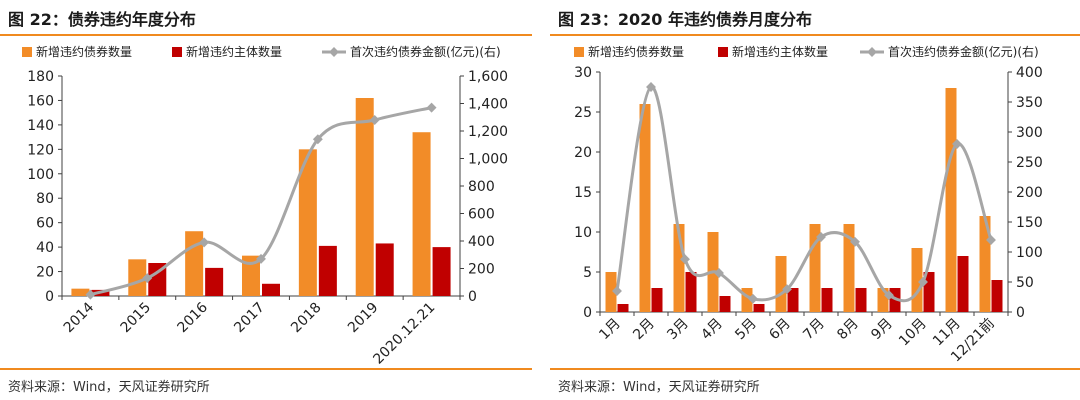 The height and width of the screenshot is (400, 1080). What do you see at coordinates (583, 73) in the screenshot?
I see `left-tick-label: 30` at bounding box center [583, 73].